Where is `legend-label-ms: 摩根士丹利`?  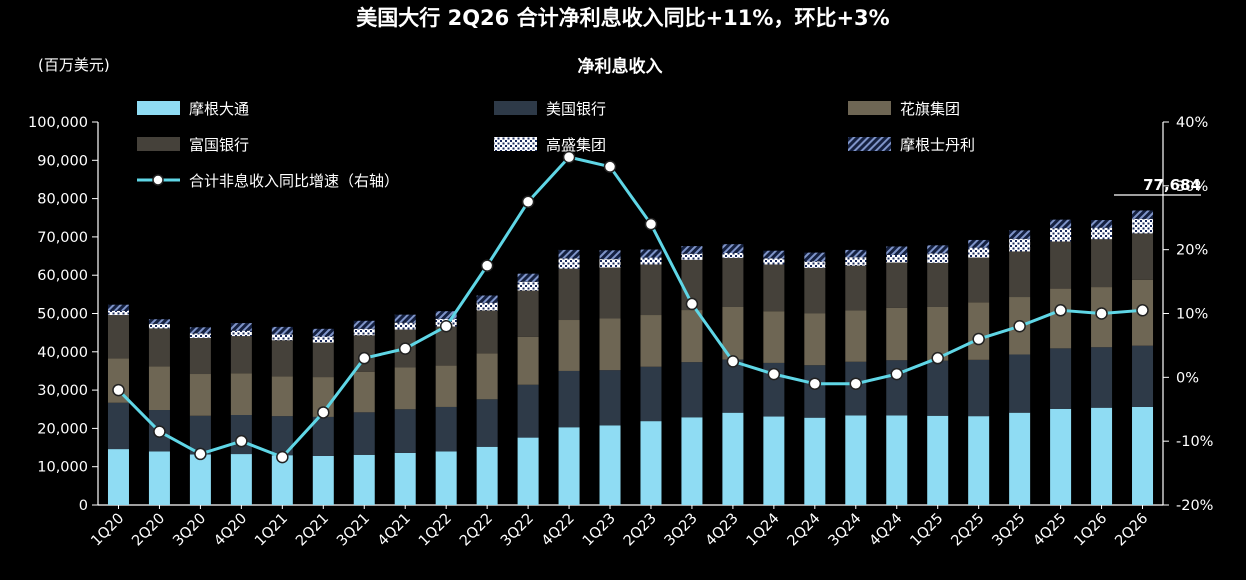
legend-label-ms: 摩根士丹利 is located at coordinates (937, 145).